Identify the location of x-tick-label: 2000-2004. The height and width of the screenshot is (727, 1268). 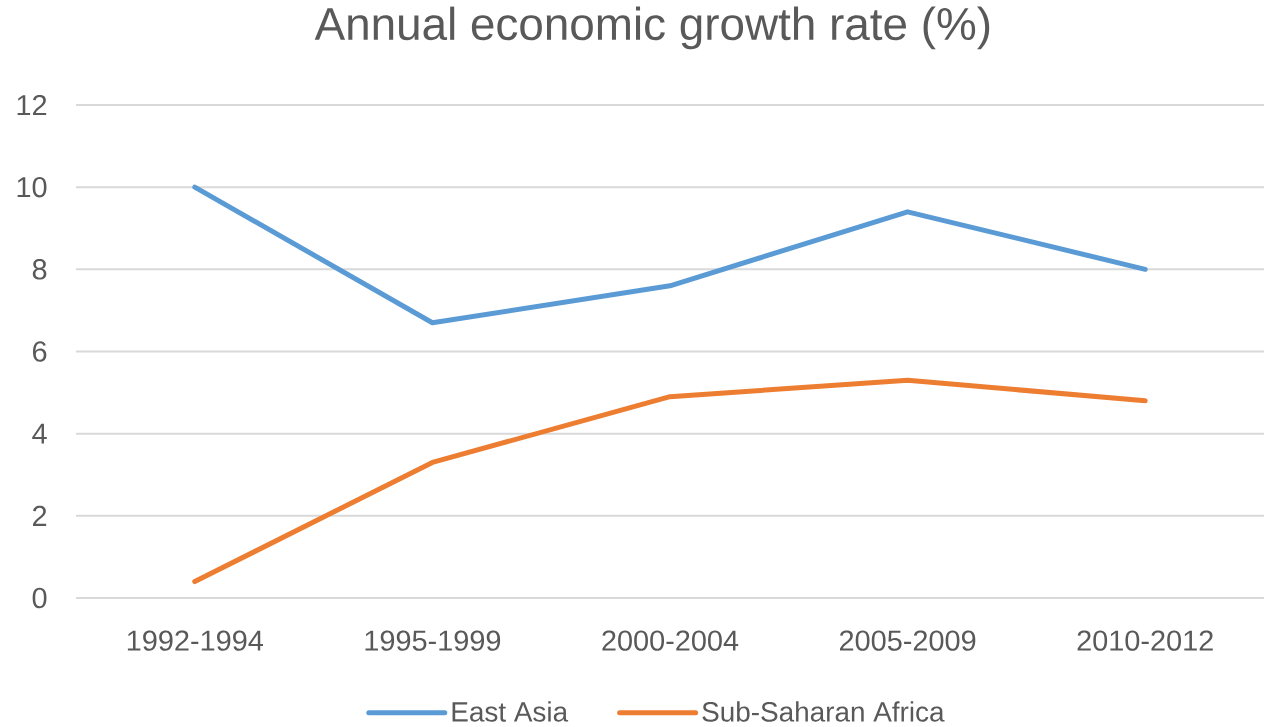
(670, 640).